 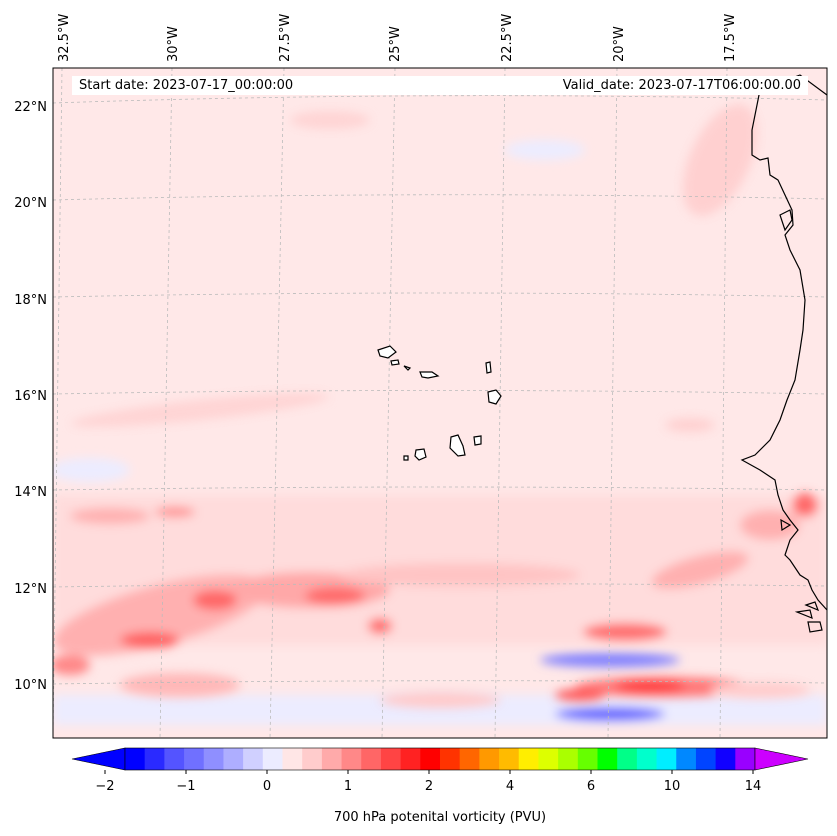 What do you see at coordinates (440, 817) in the screenshot?
I see `colorbar-title: 700 hPa potenital vorticity (PVU)` at bounding box center [440, 817].